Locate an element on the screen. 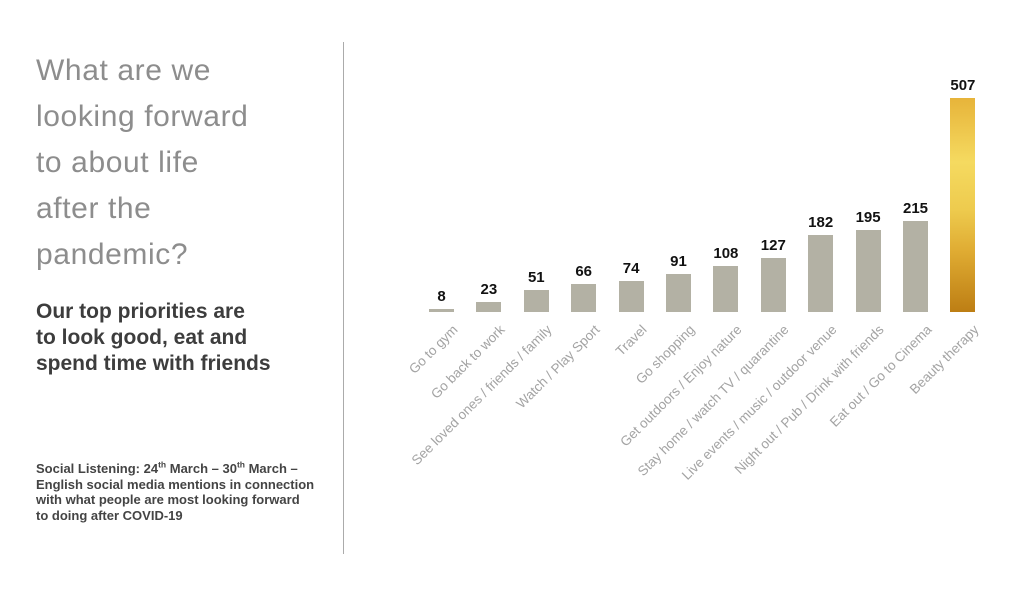  bar-value-label: 127 is located at coordinates (773, 246).